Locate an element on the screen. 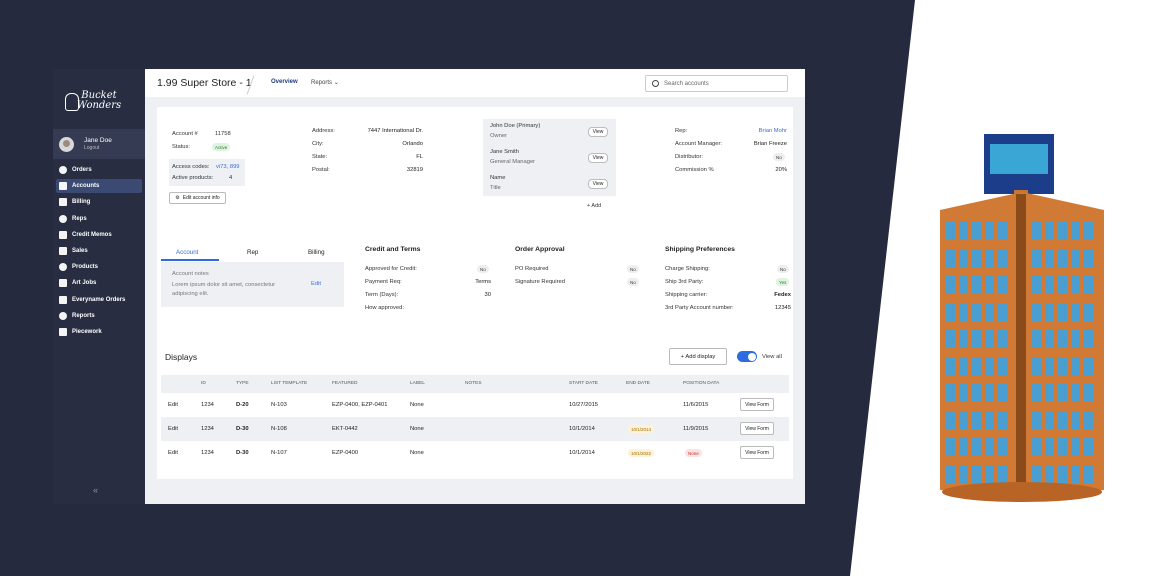  column-header: TYPE is located at coordinates (242, 383).